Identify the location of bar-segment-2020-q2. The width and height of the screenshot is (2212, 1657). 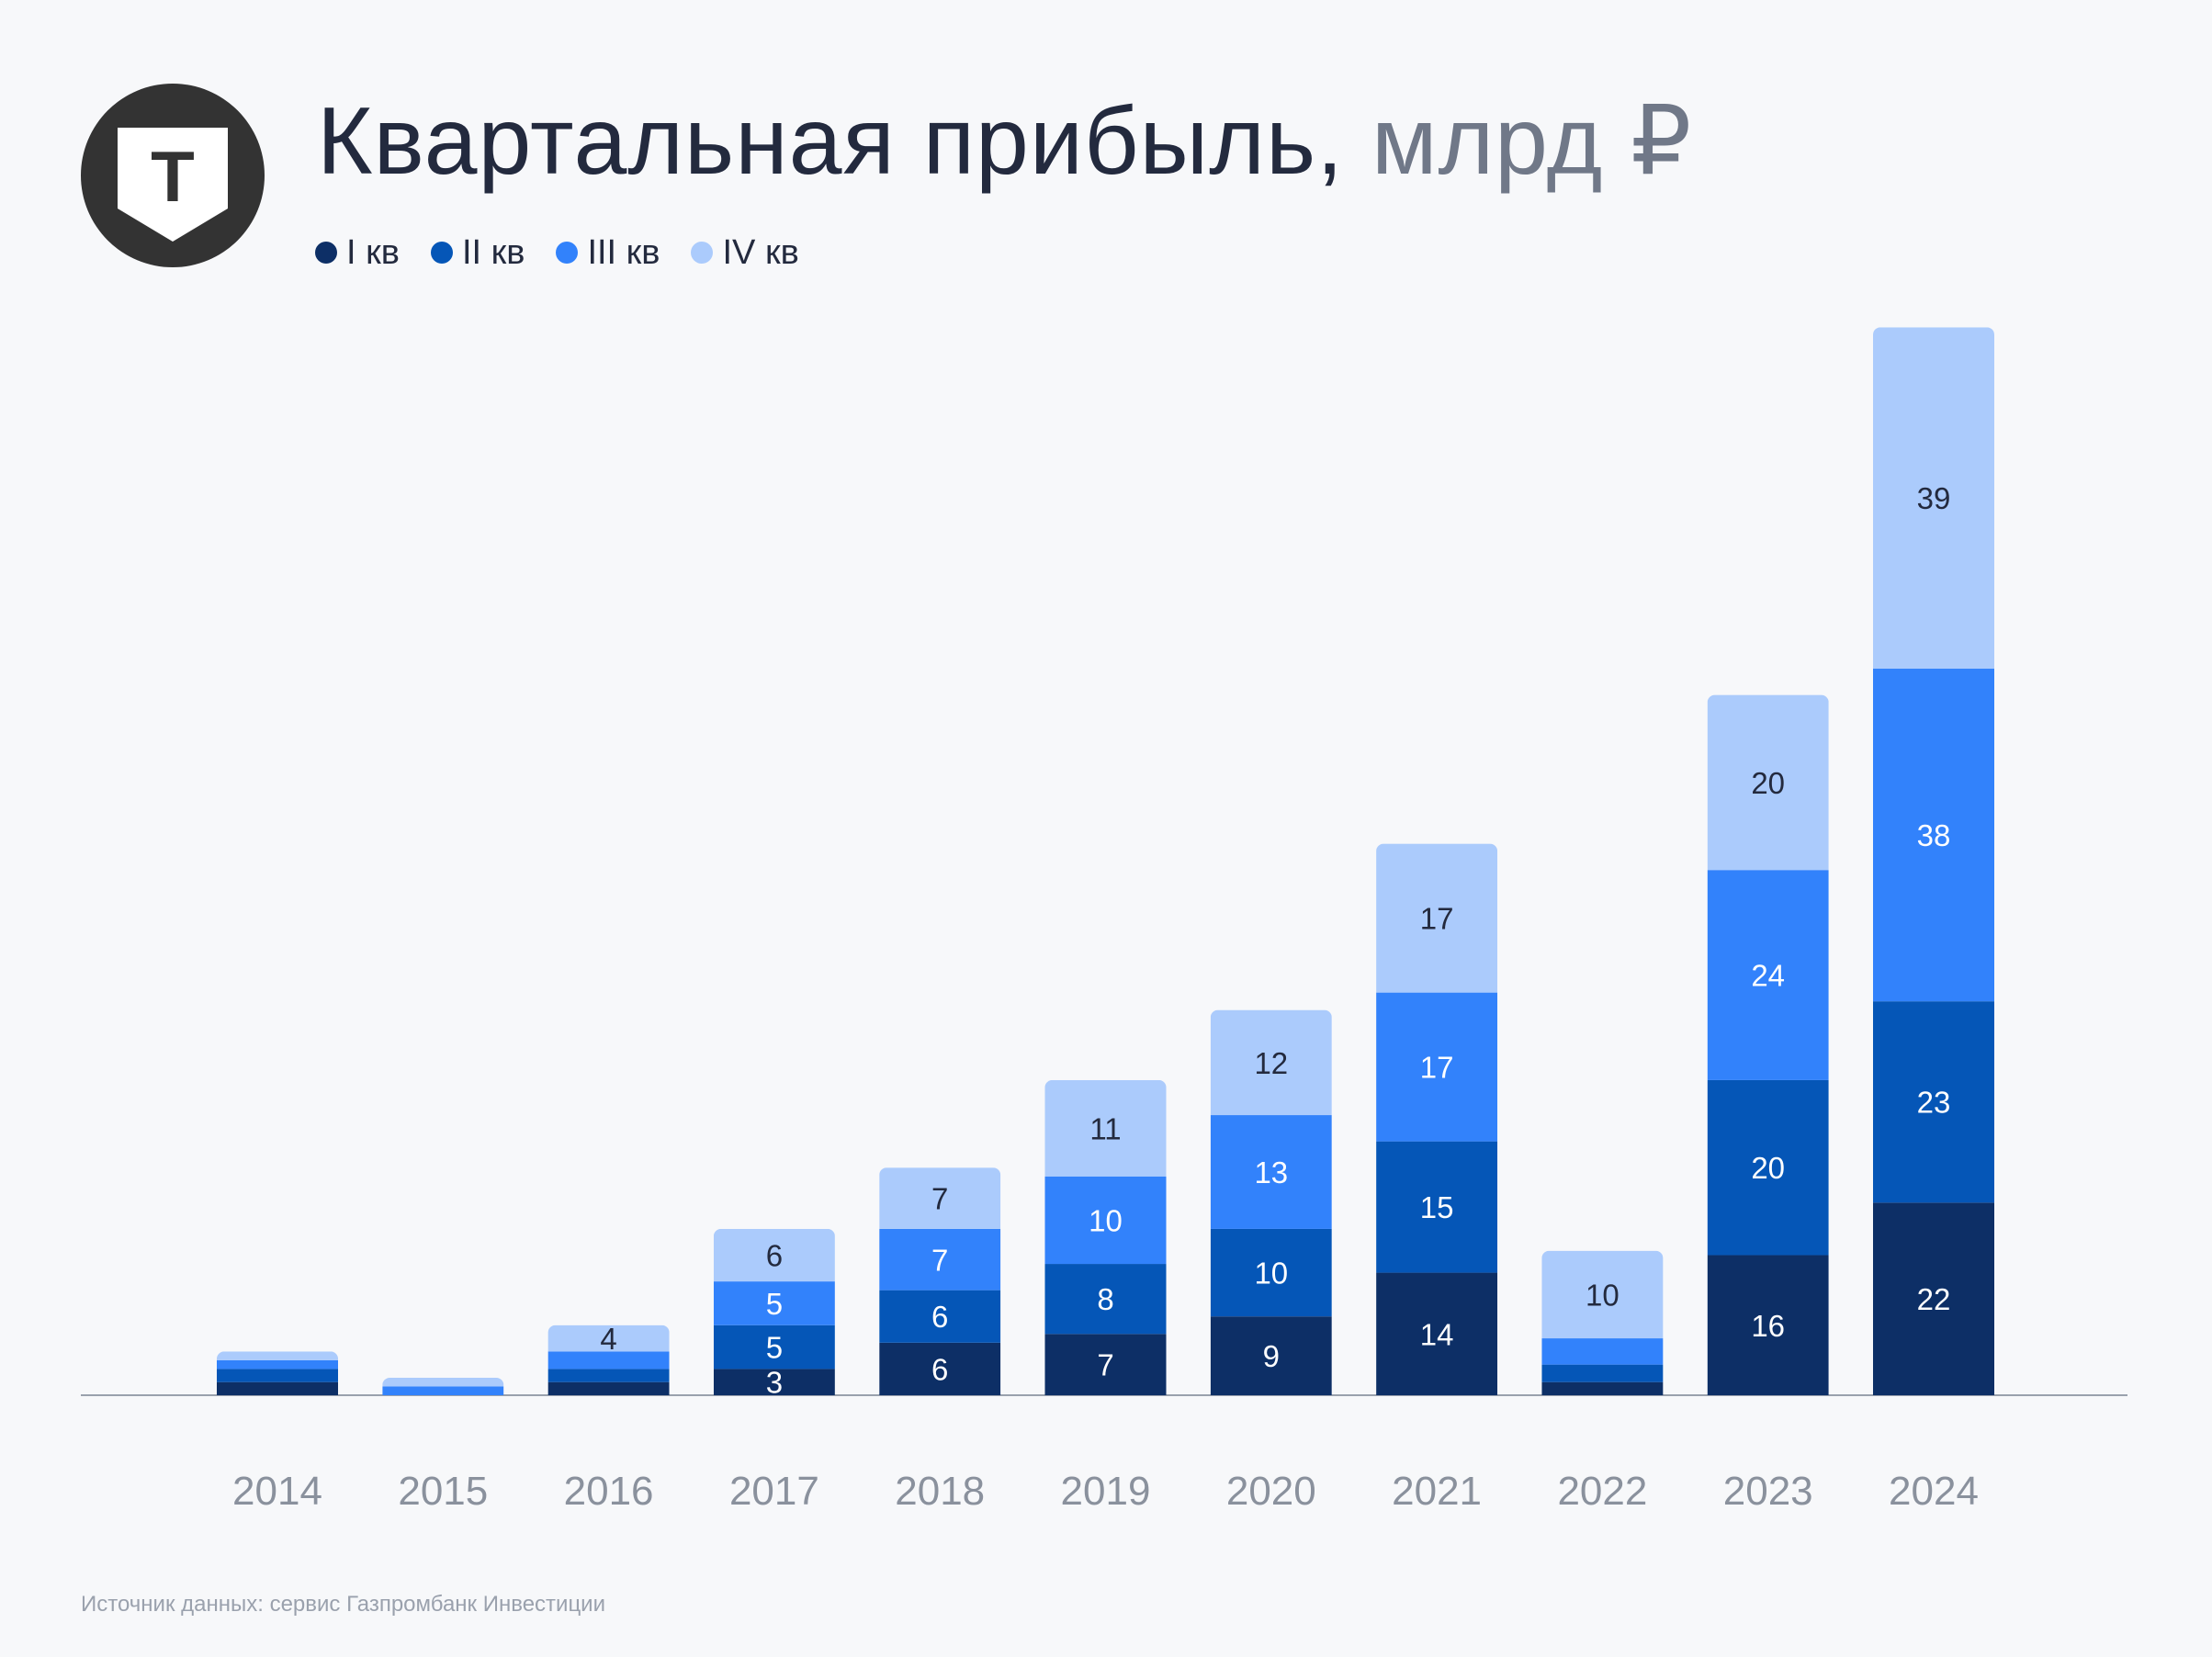
(1271, 1272).